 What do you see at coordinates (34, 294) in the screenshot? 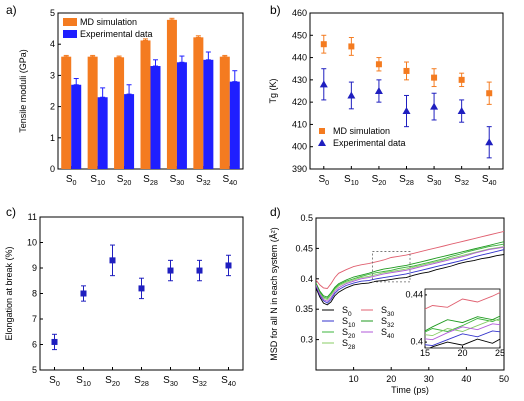
I see `y-tick-label: 8` at bounding box center [34, 294].